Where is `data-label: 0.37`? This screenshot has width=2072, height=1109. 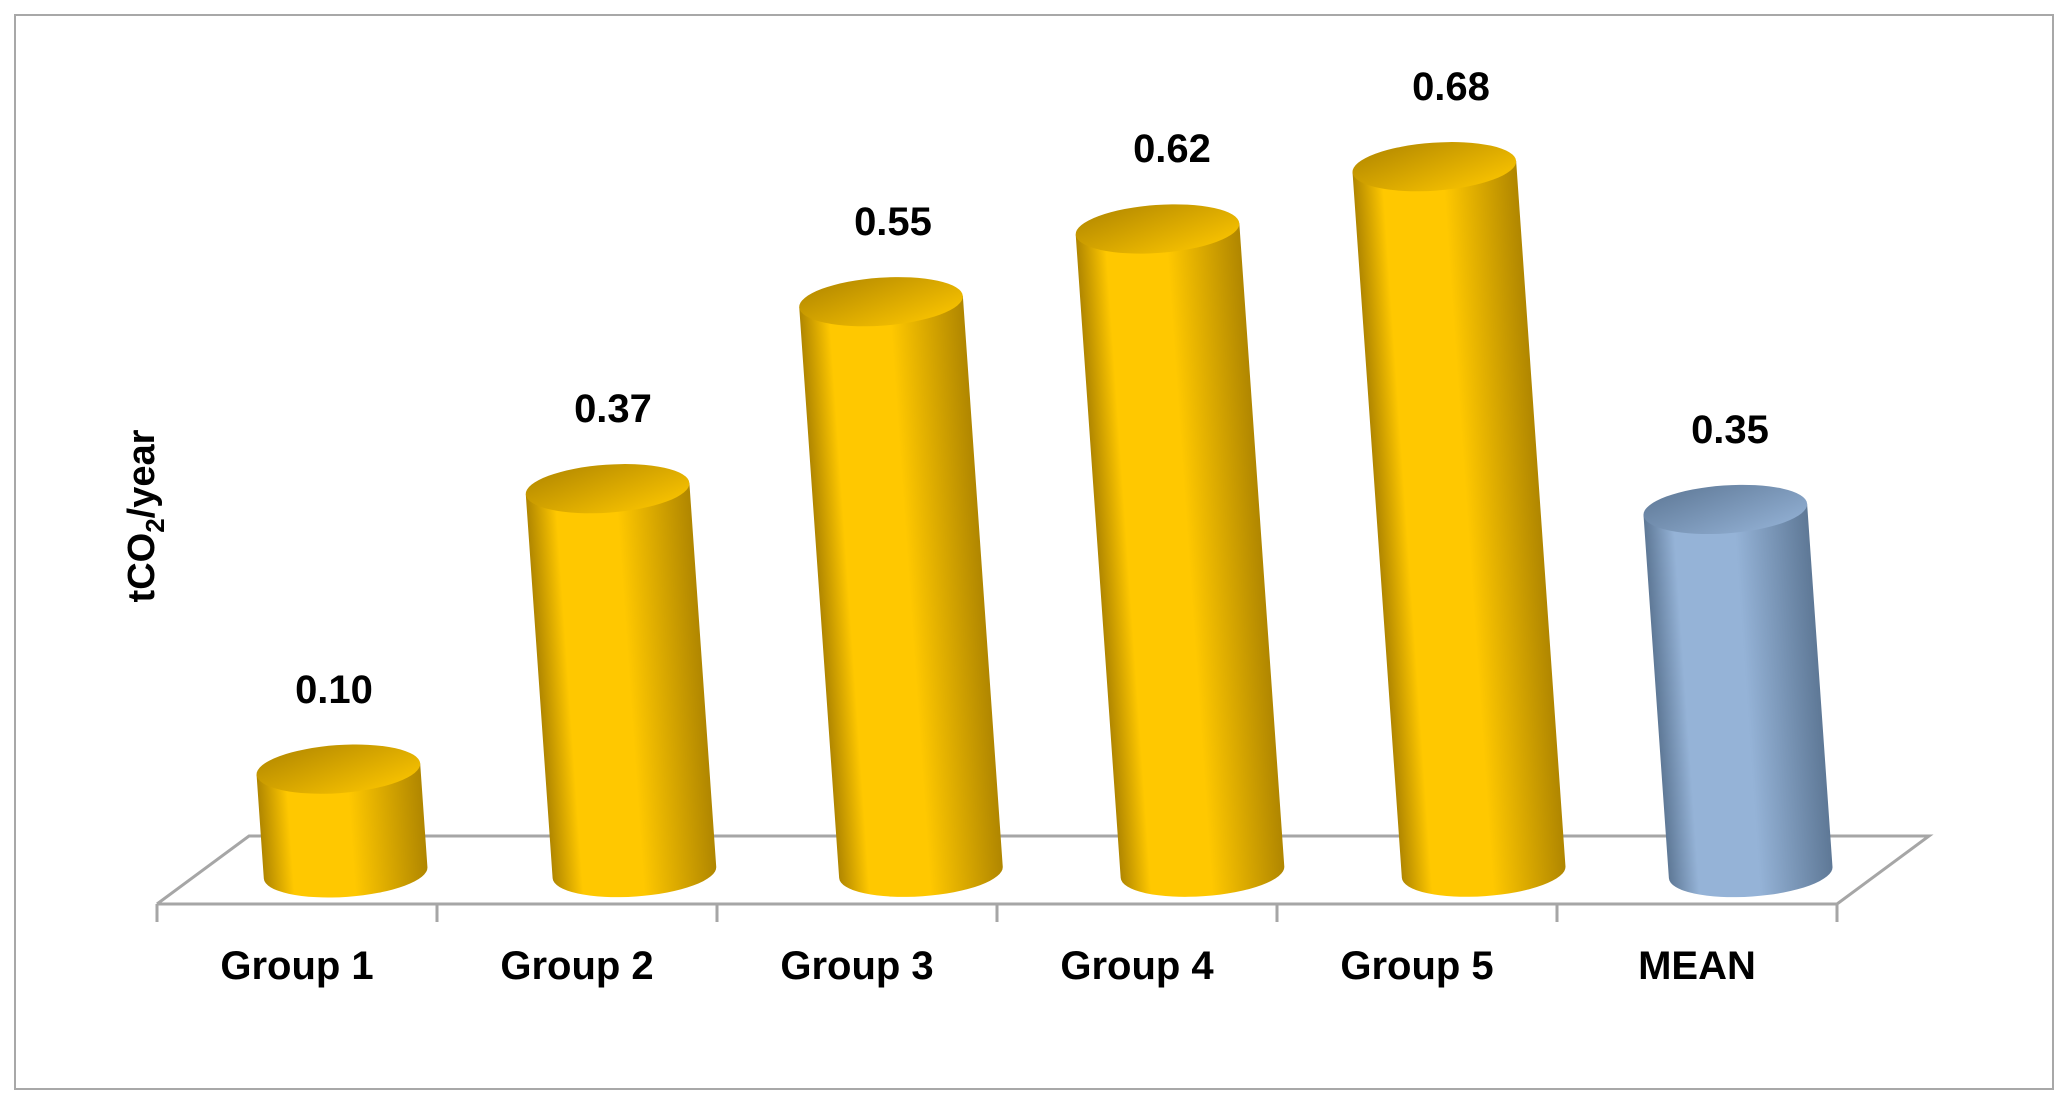 data-label: 0.37 is located at coordinates (613, 409).